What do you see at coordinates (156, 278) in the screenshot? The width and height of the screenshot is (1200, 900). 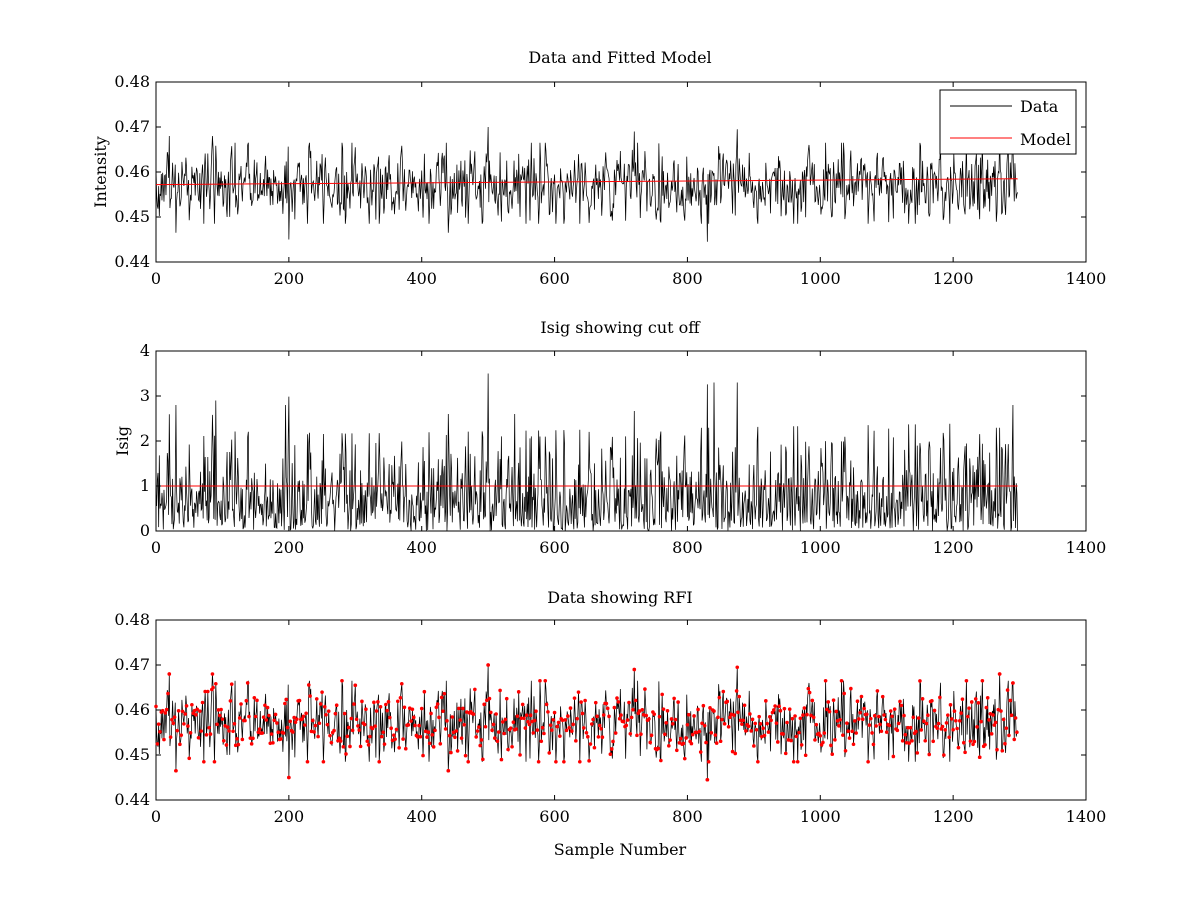 I see `x-tick-label: 0` at bounding box center [156, 278].